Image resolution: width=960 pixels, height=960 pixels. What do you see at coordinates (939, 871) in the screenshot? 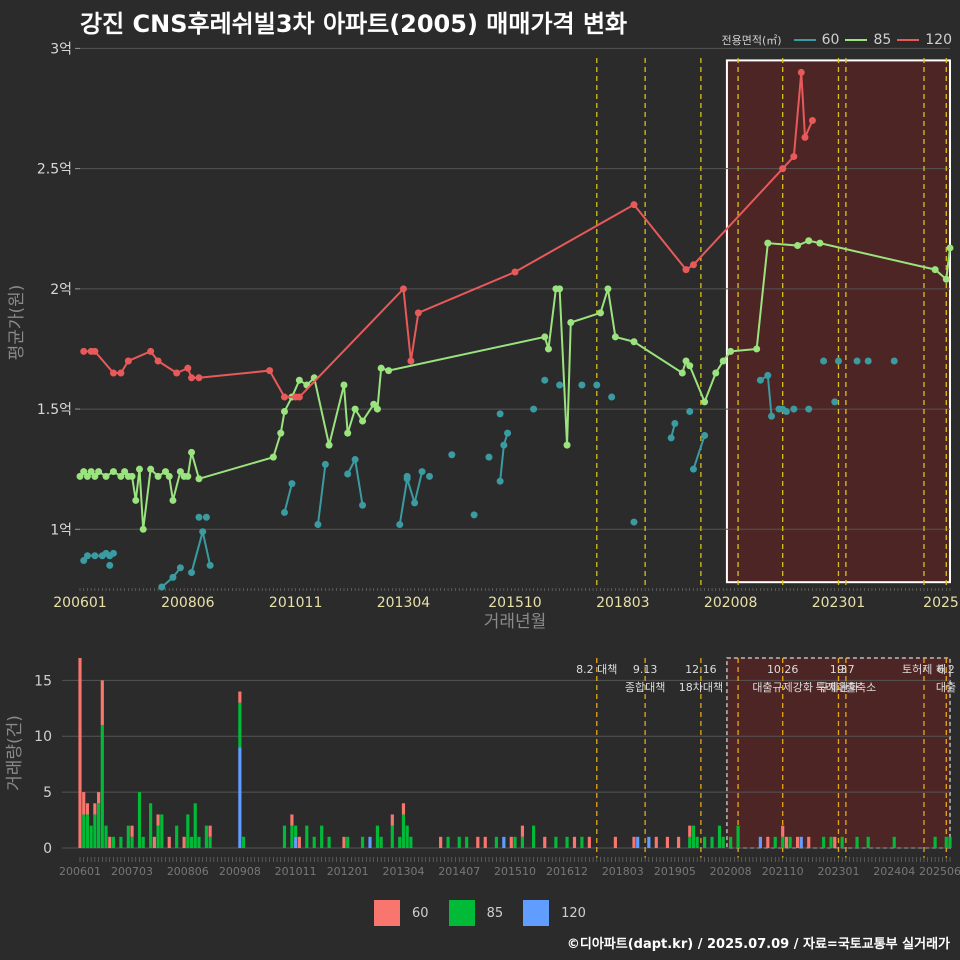
I see `volume-x-tick-label: 202506` at bounding box center [939, 871].